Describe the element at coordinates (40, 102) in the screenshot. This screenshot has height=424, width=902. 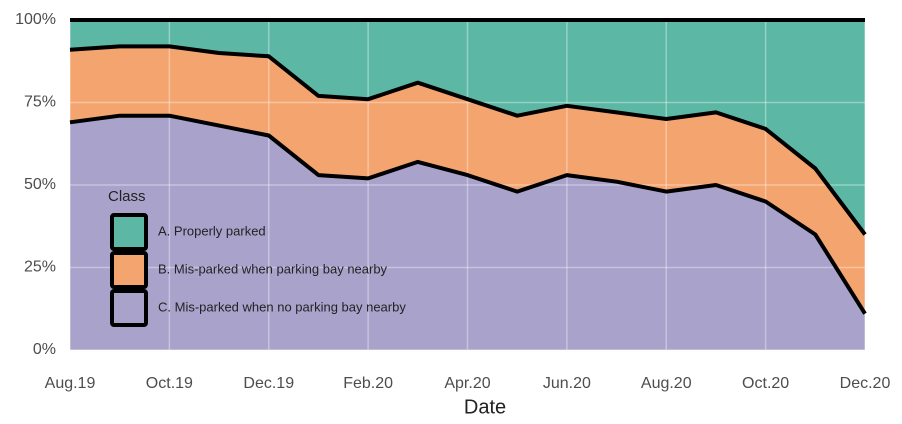
I see `y-tick-label: 75%` at that location.